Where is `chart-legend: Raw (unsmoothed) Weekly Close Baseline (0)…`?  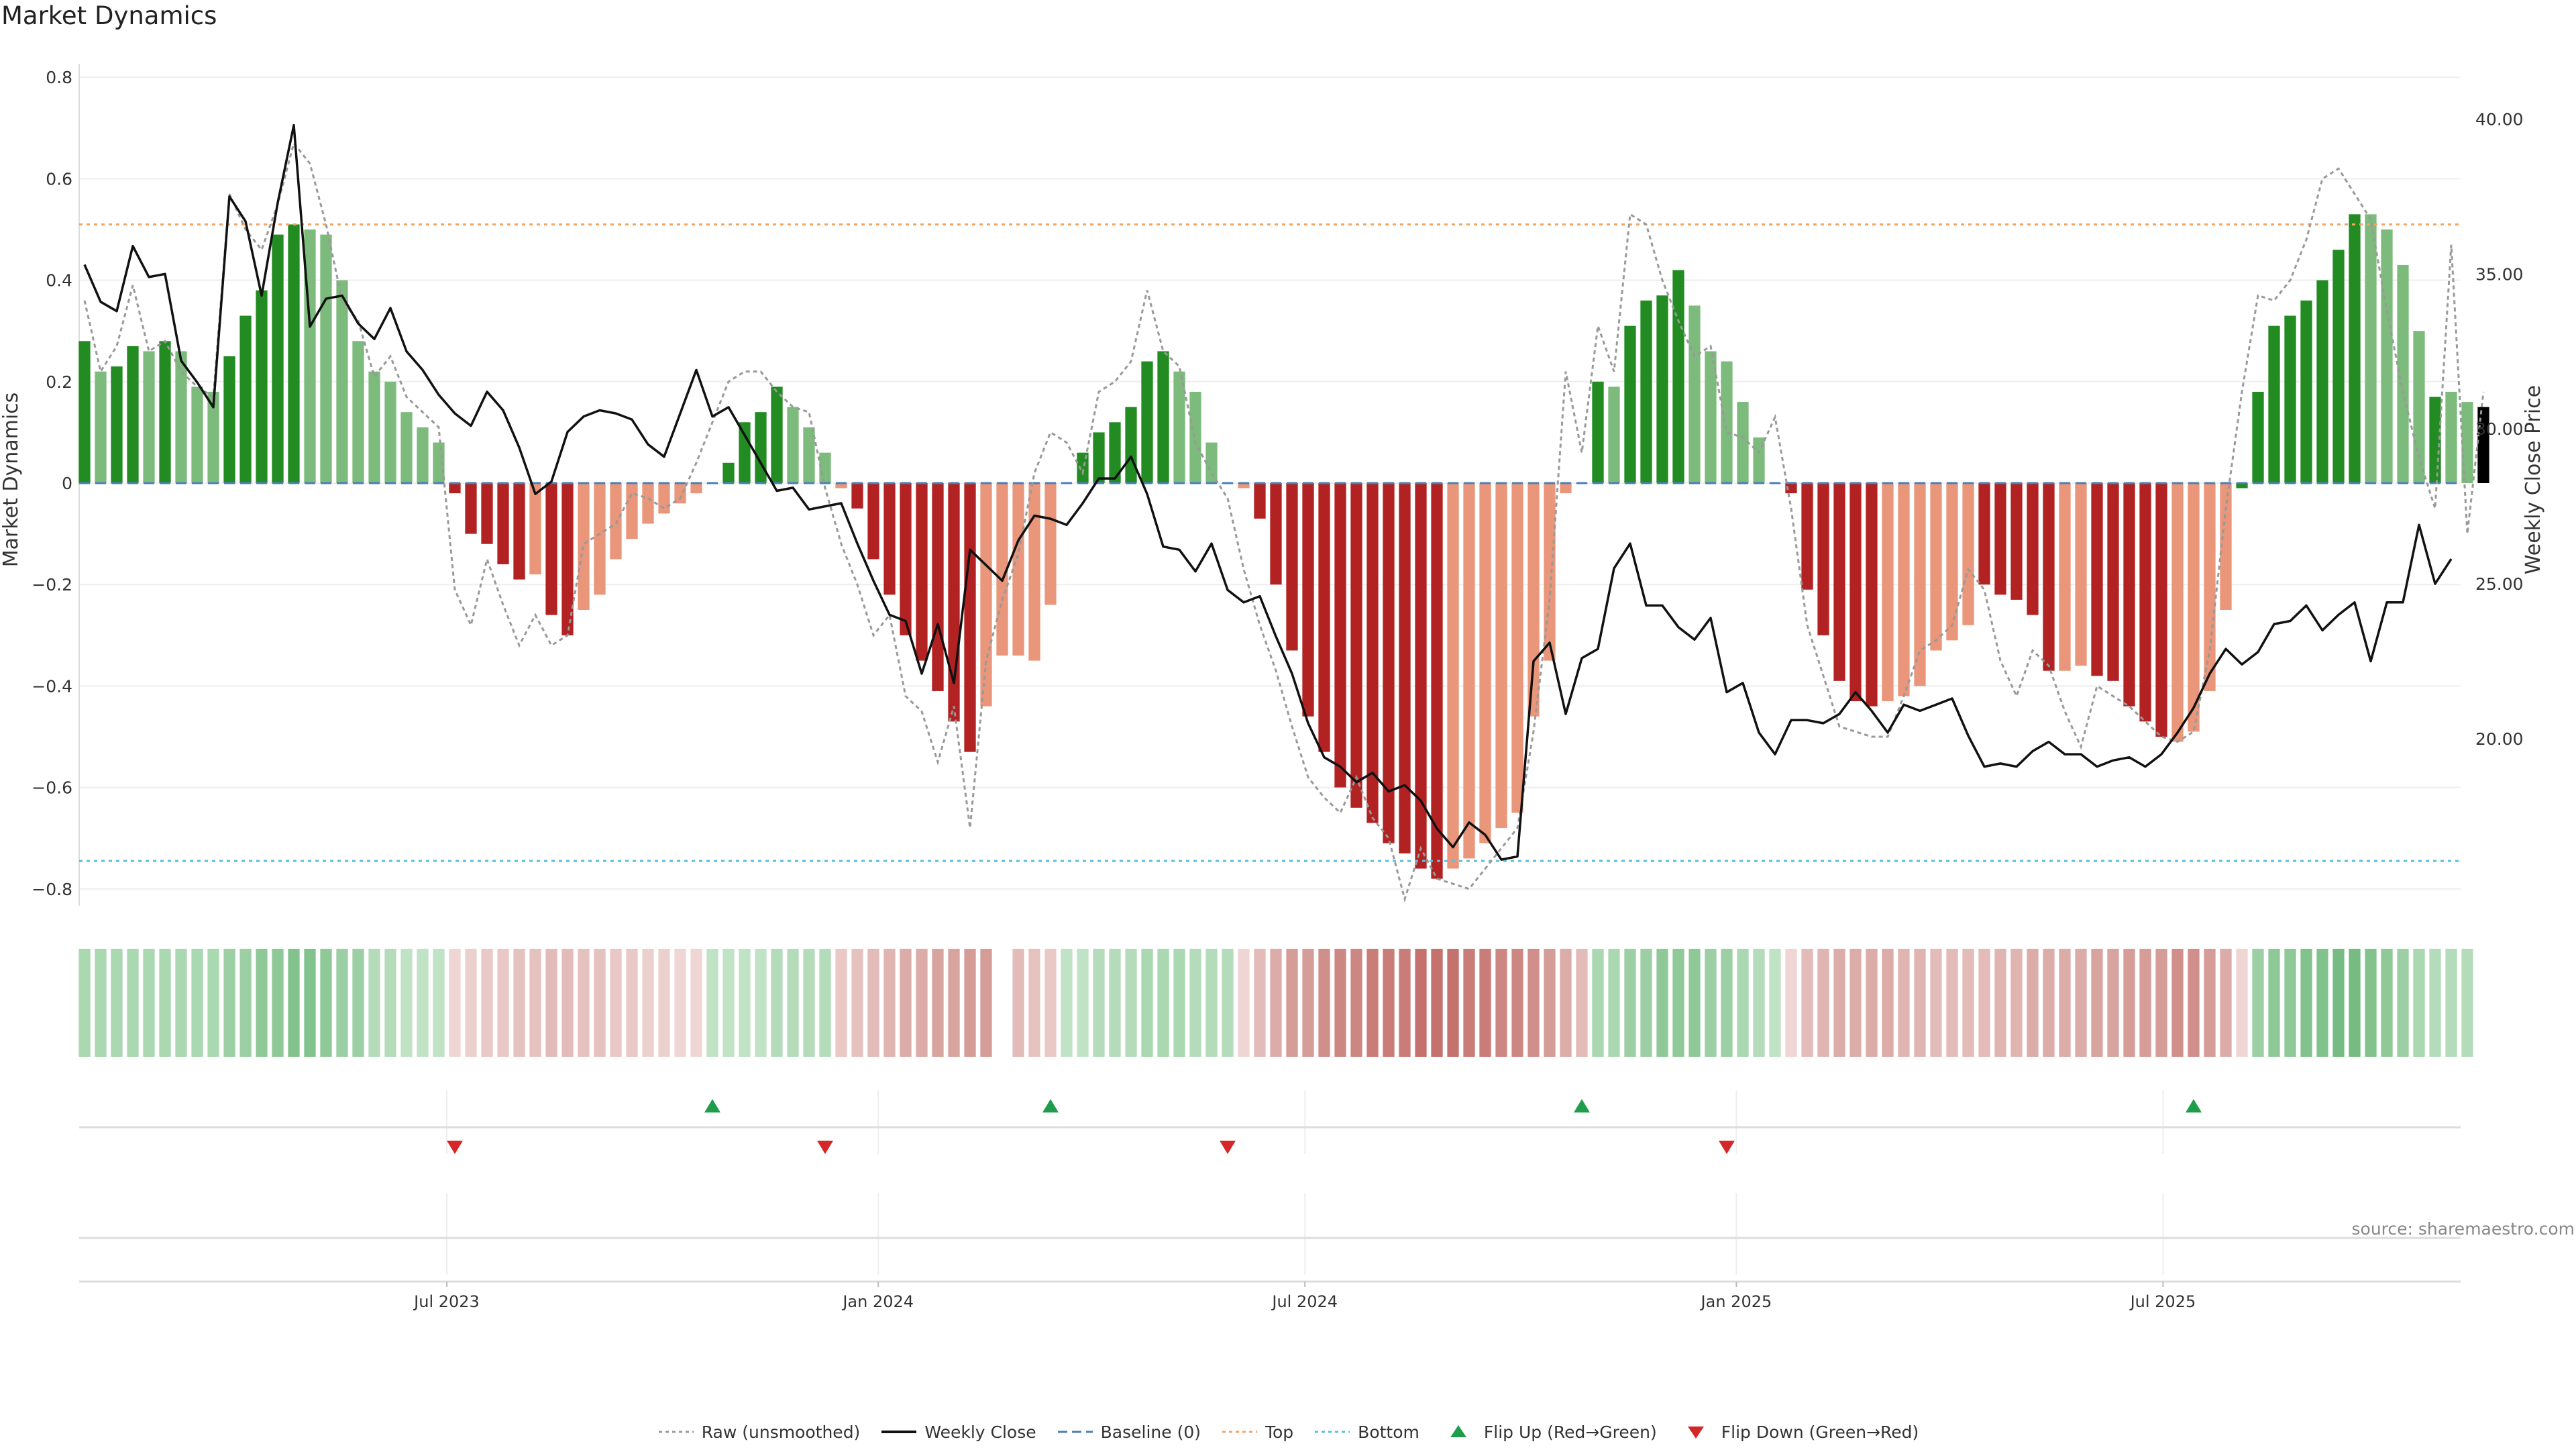 chart-legend: Raw (unsmoothed) Weekly Close Baseline (0)… is located at coordinates (1288, 1432).